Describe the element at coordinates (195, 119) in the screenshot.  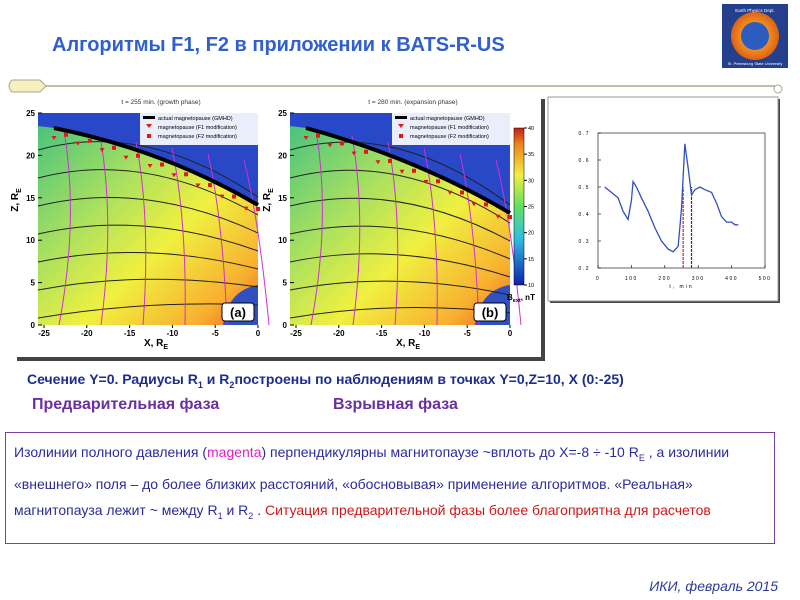
I see `legend-entry: actual magnetopause (GMHD)` at that location.